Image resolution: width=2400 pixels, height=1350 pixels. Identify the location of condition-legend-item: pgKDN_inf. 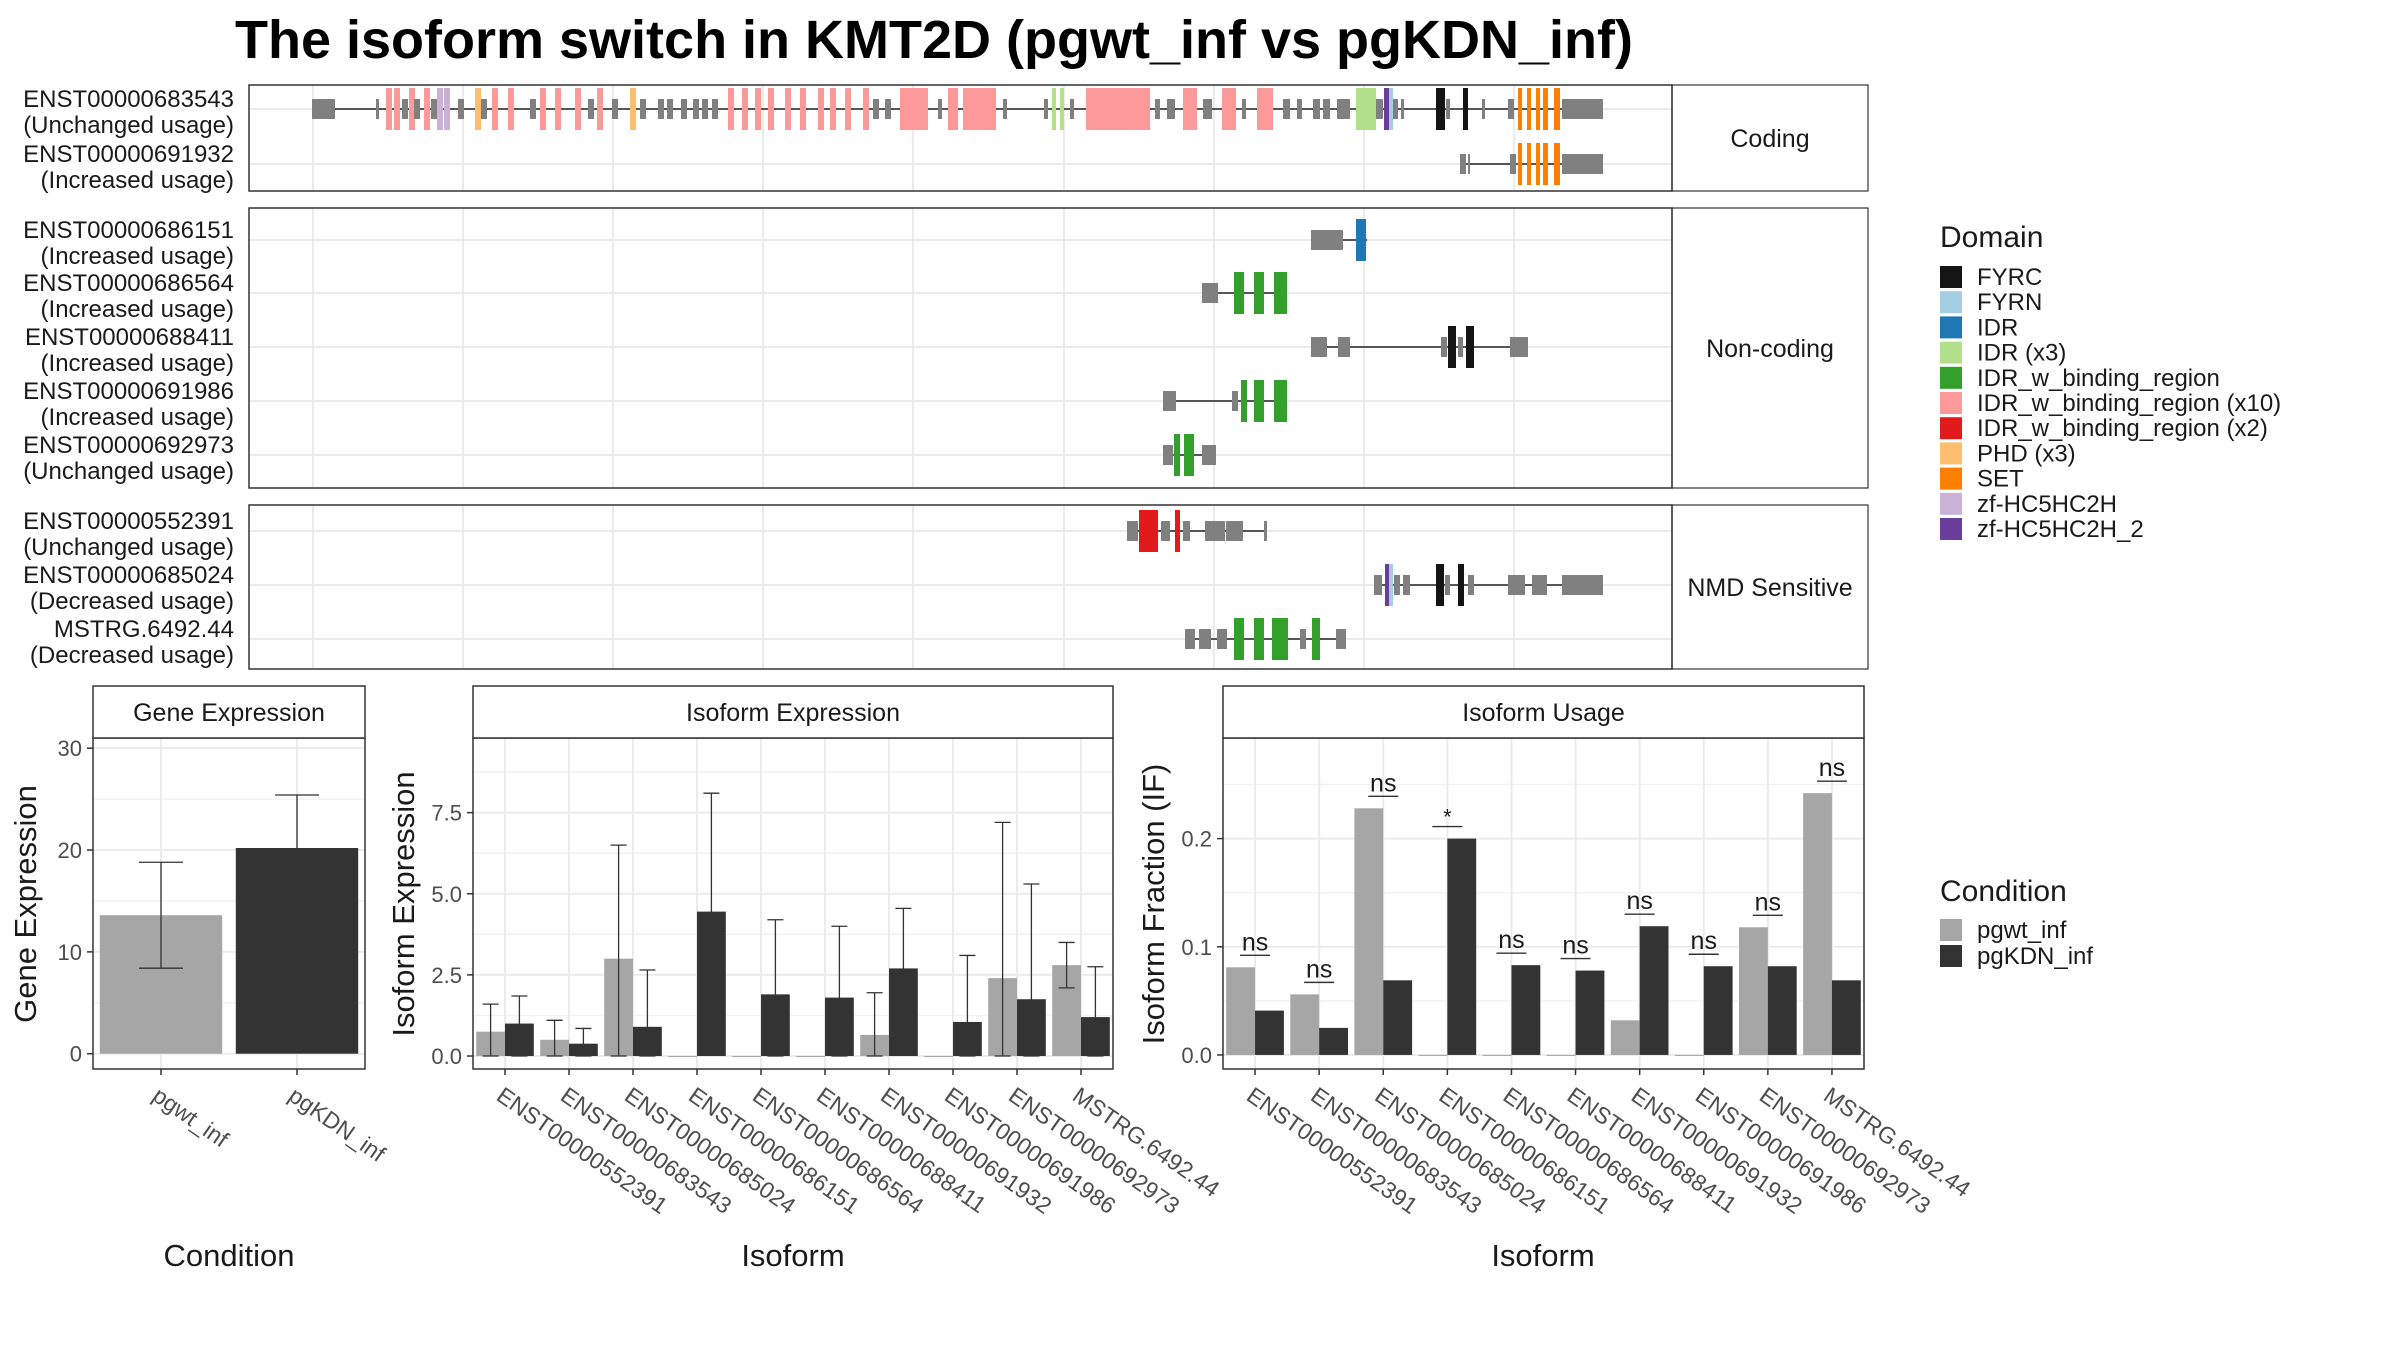
(2035, 956).